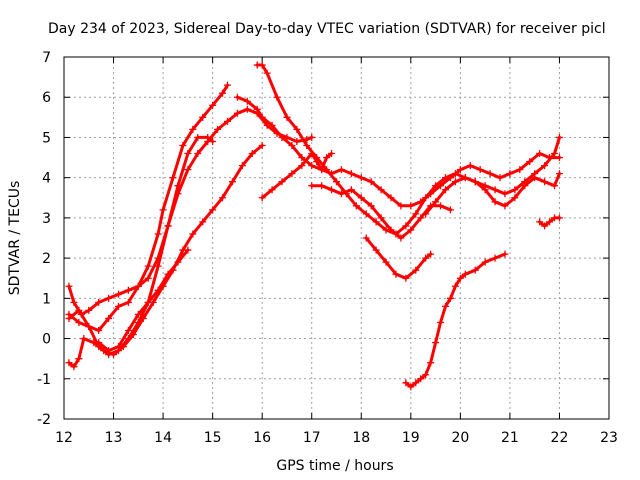 This screenshot has width=640, height=480. Describe the element at coordinates (46, 58) in the screenshot. I see `y-tick-label: 7` at that location.